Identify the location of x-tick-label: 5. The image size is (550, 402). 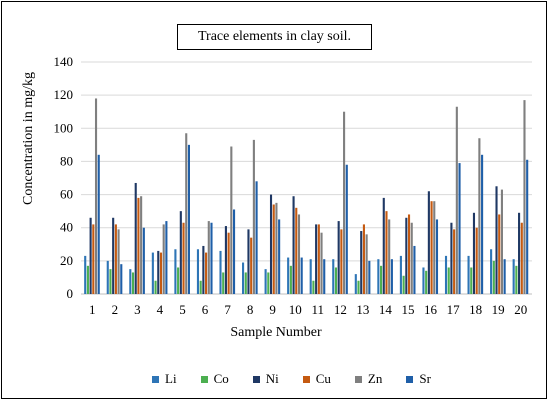
(182, 309).